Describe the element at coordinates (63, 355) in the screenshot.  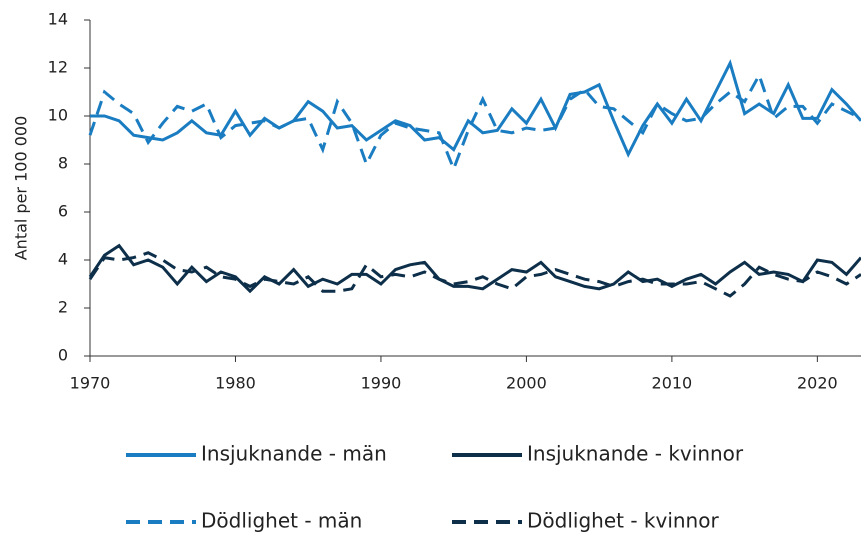
I see `y-tick-label: 0` at that location.